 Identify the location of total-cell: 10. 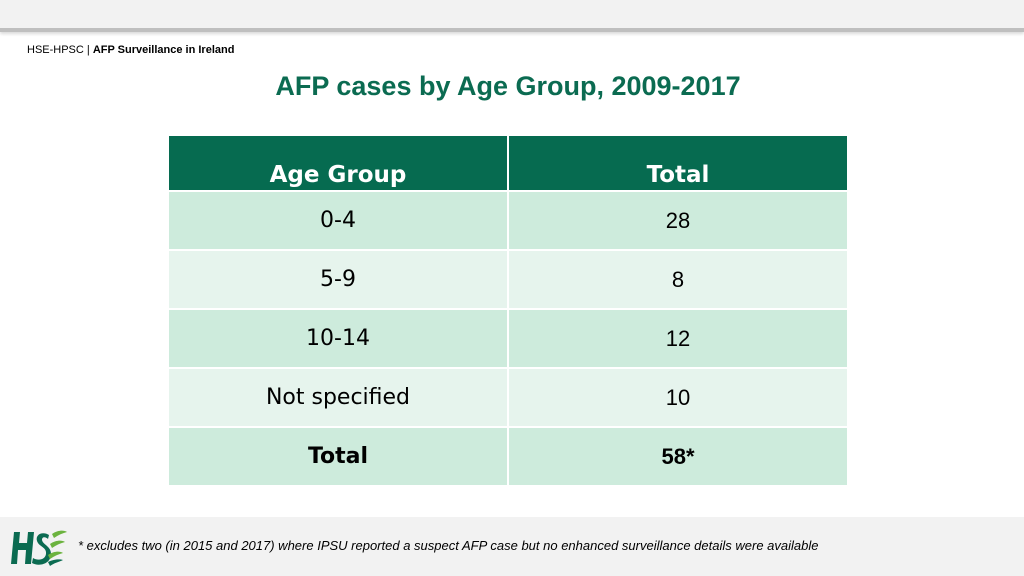
(678, 397).